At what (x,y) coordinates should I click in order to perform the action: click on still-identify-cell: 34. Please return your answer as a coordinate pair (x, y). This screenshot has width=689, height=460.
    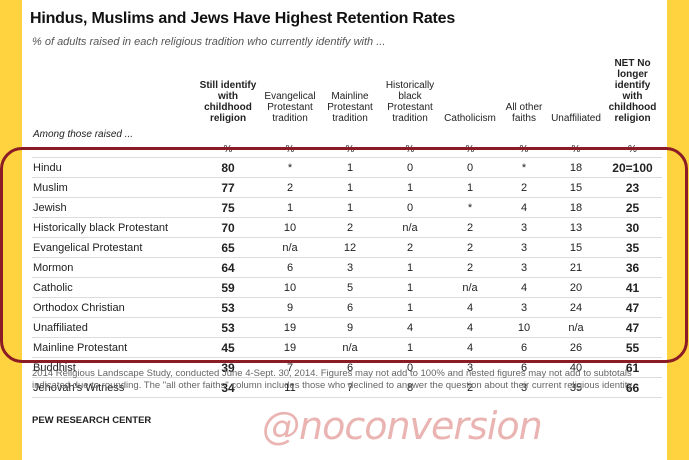
    Looking at the image, I should click on (228, 387).